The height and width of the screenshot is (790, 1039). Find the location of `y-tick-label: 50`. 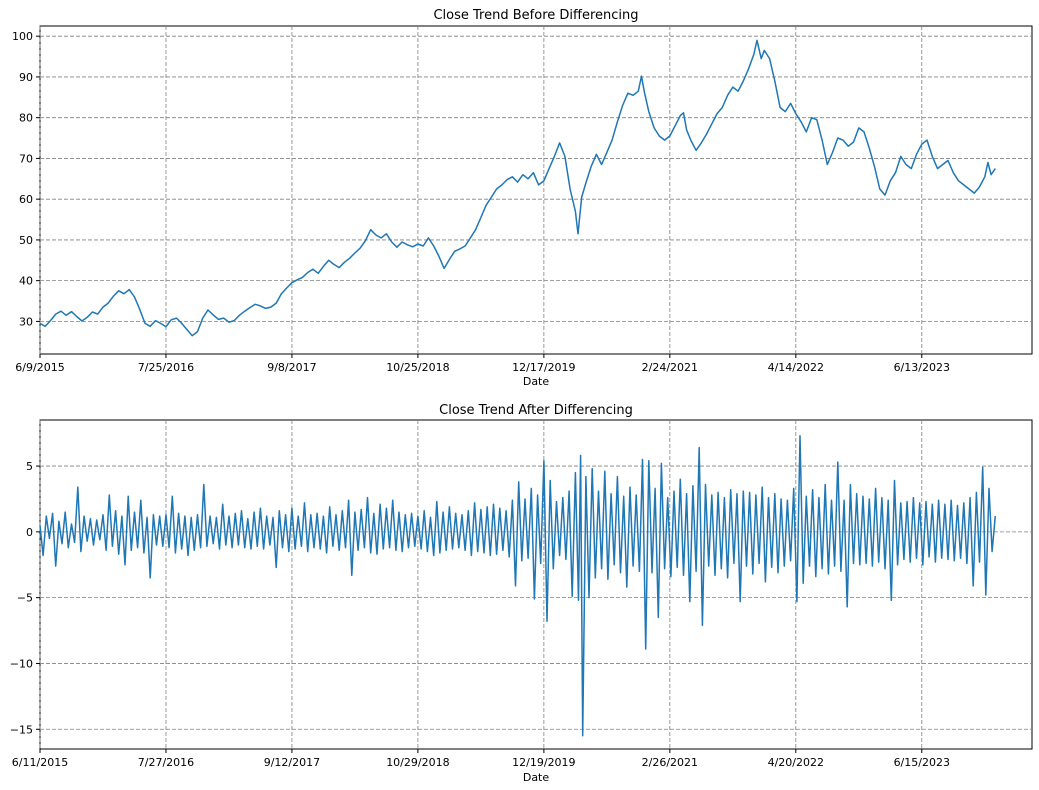

y-tick-label: 50 is located at coordinates (26, 240).